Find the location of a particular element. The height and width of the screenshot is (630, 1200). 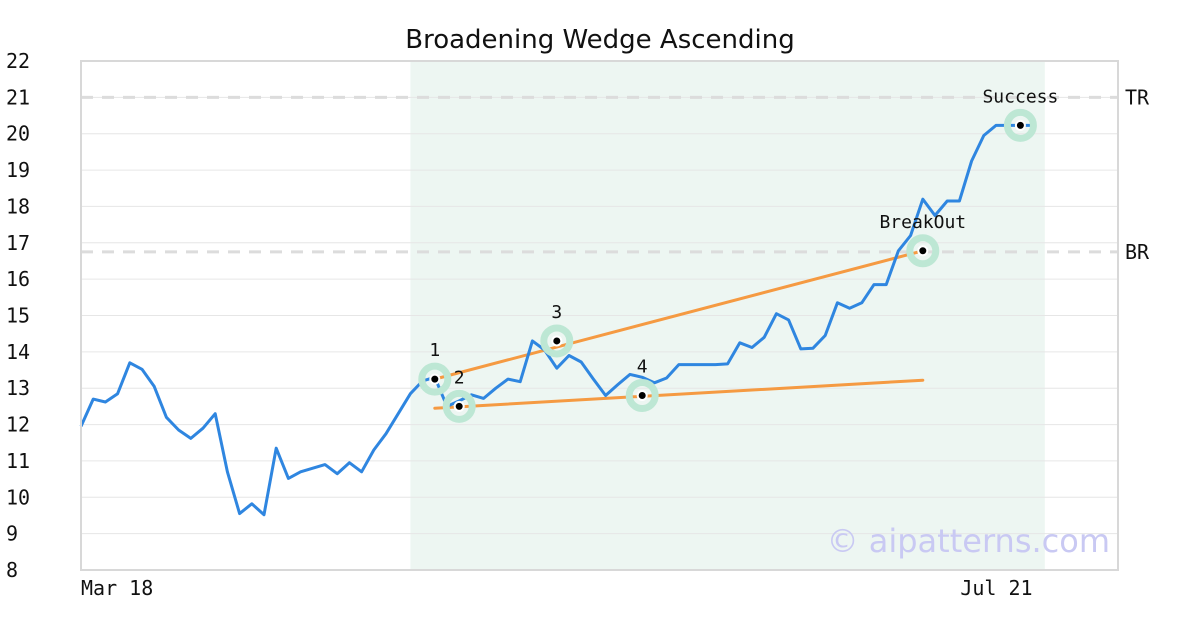

x-tick-label: Mar 18 is located at coordinates (117, 588).